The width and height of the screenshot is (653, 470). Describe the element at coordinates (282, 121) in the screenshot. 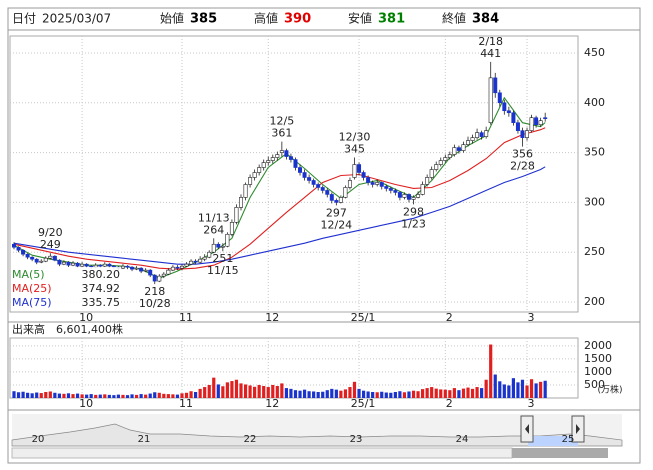

I see `annotation-date: 12/5` at that location.